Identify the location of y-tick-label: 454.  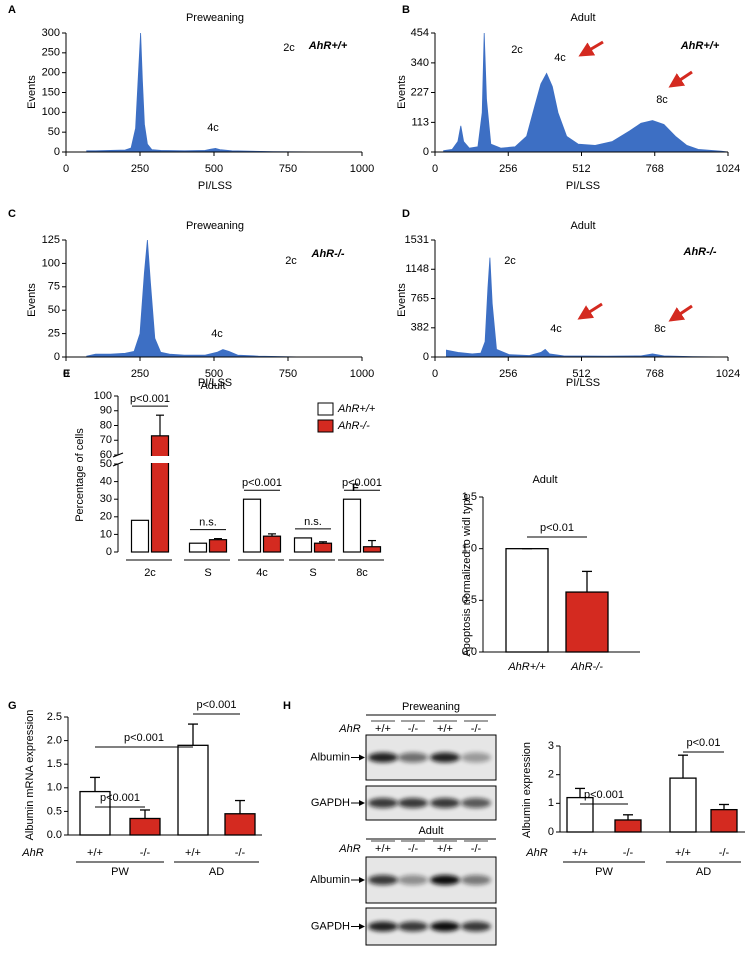
(420, 33).